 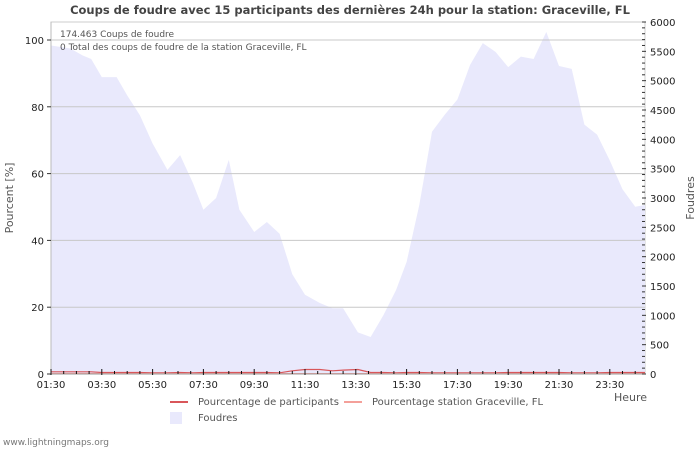 I want to click on left-tick-label: 80, so click(x=37, y=108).